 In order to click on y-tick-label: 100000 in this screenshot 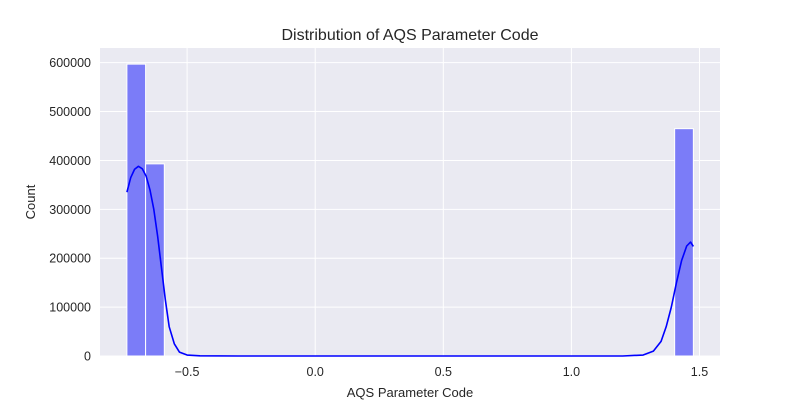, I will do `click(70, 308)`.